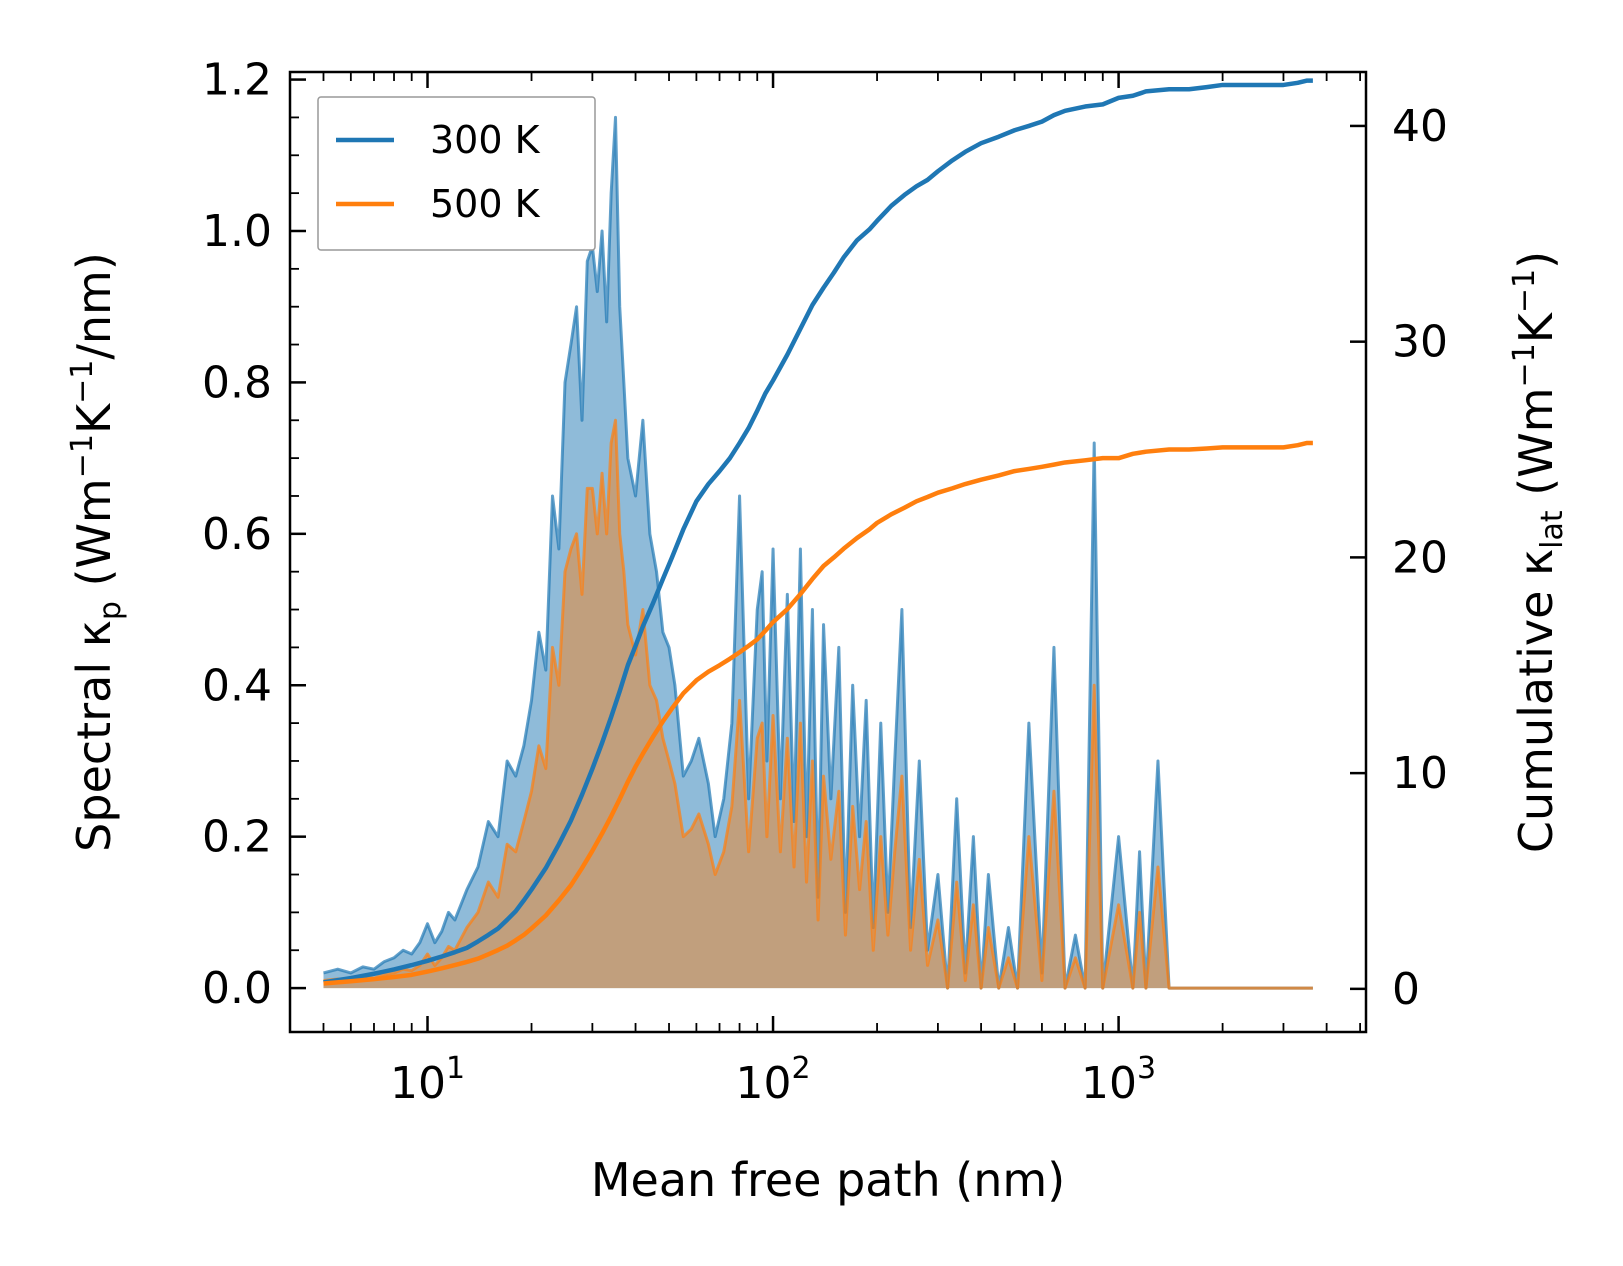  What do you see at coordinates (427, 1080) in the screenshot?
I see `x-tick-label: 10¹` at bounding box center [427, 1080].